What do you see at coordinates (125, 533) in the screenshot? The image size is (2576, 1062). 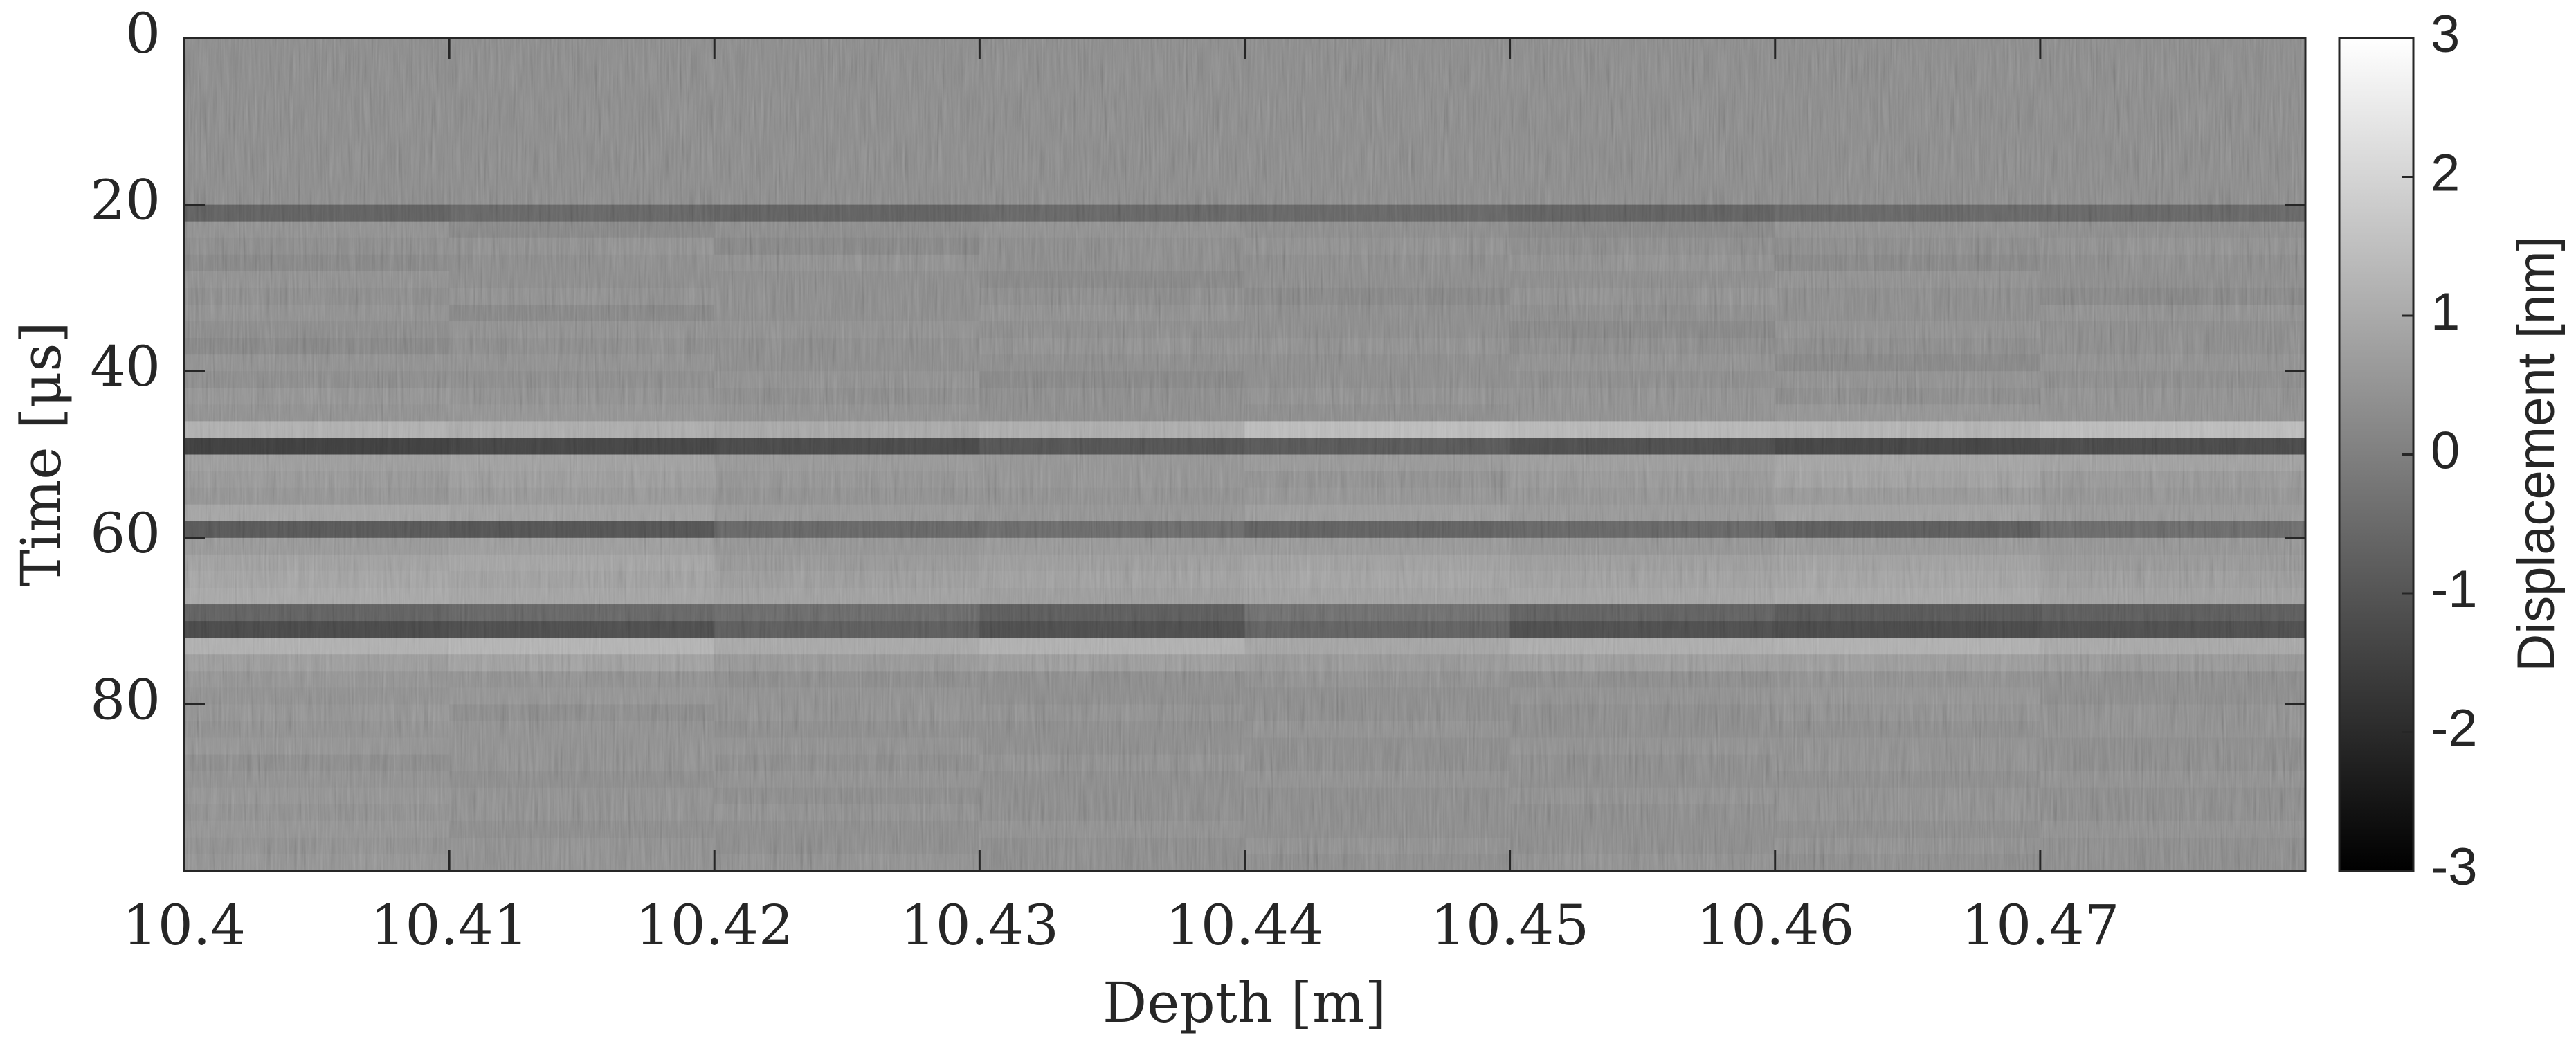 I see `y-tick-label: 60` at bounding box center [125, 533].